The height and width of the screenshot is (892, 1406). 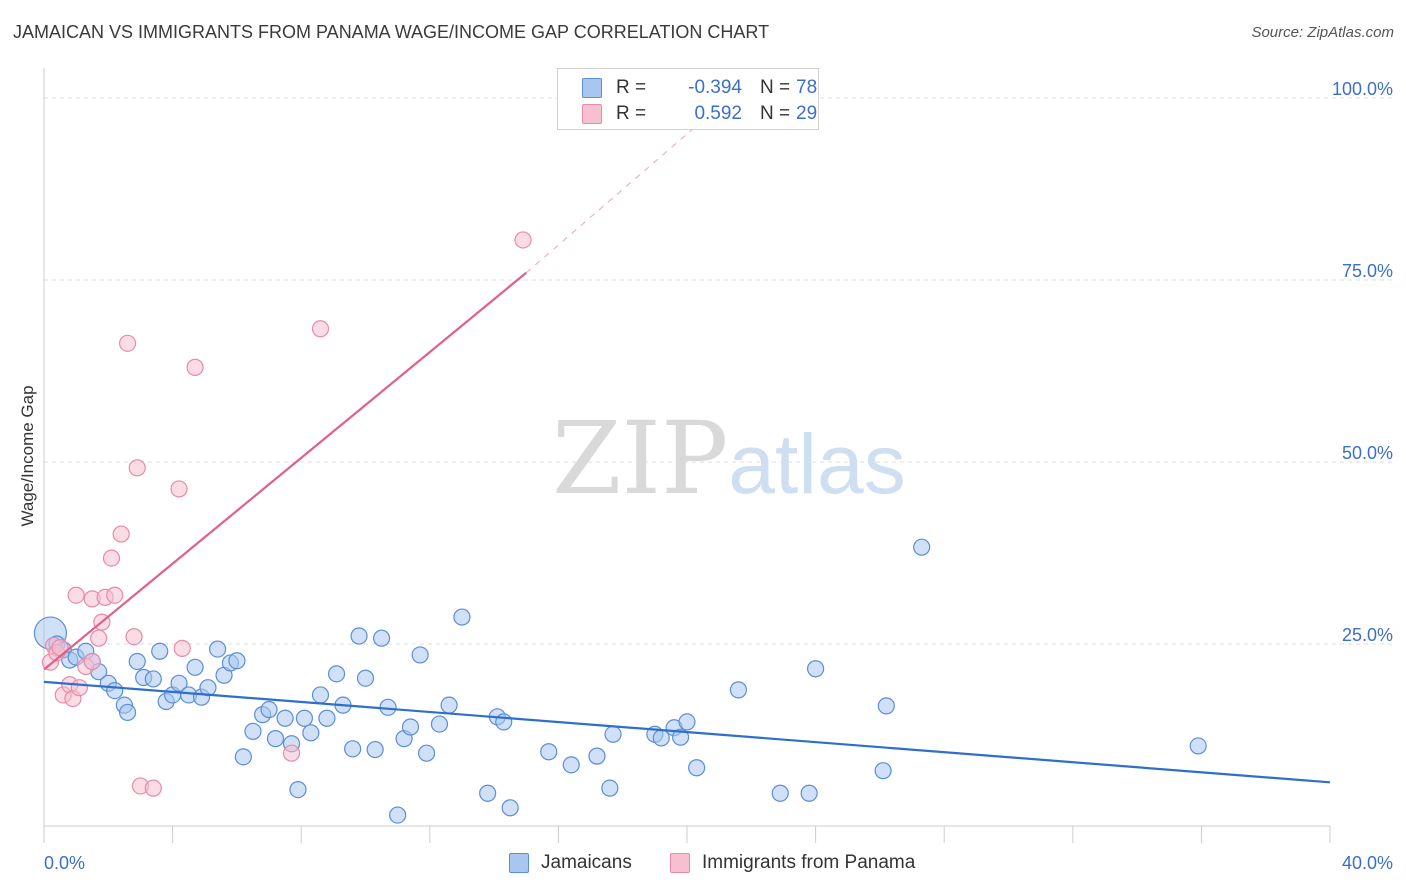 I want to click on legend-n-value: 29, so click(x=807, y=113).